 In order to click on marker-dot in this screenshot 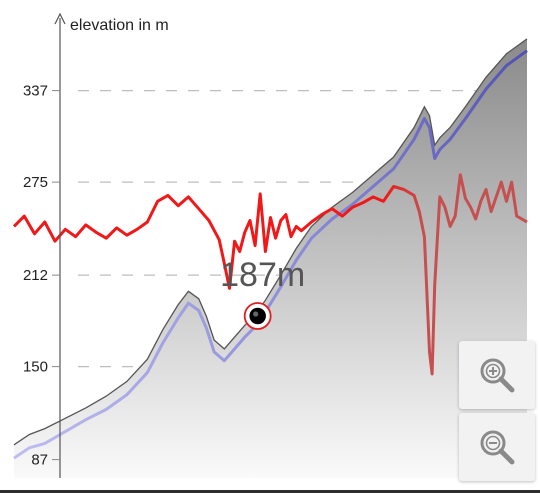, I will do `click(257, 316)`.